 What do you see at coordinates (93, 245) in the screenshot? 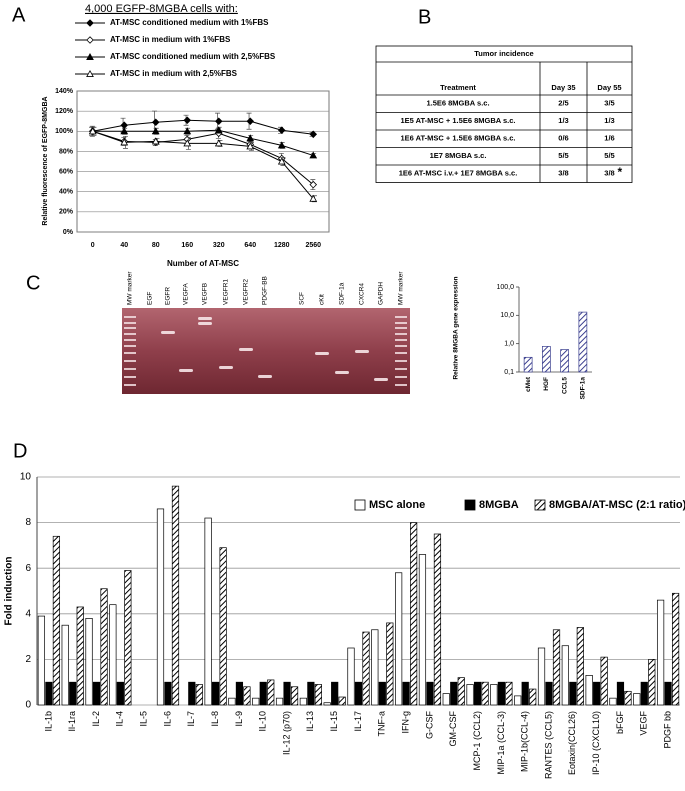
I see `x-tick-label: 0` at bounding box center [93, 245].